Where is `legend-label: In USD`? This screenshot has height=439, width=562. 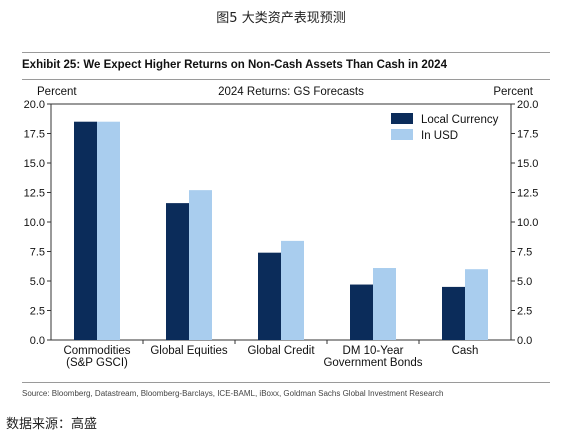 legend-label: In USD is located at coordinates (439, 136).